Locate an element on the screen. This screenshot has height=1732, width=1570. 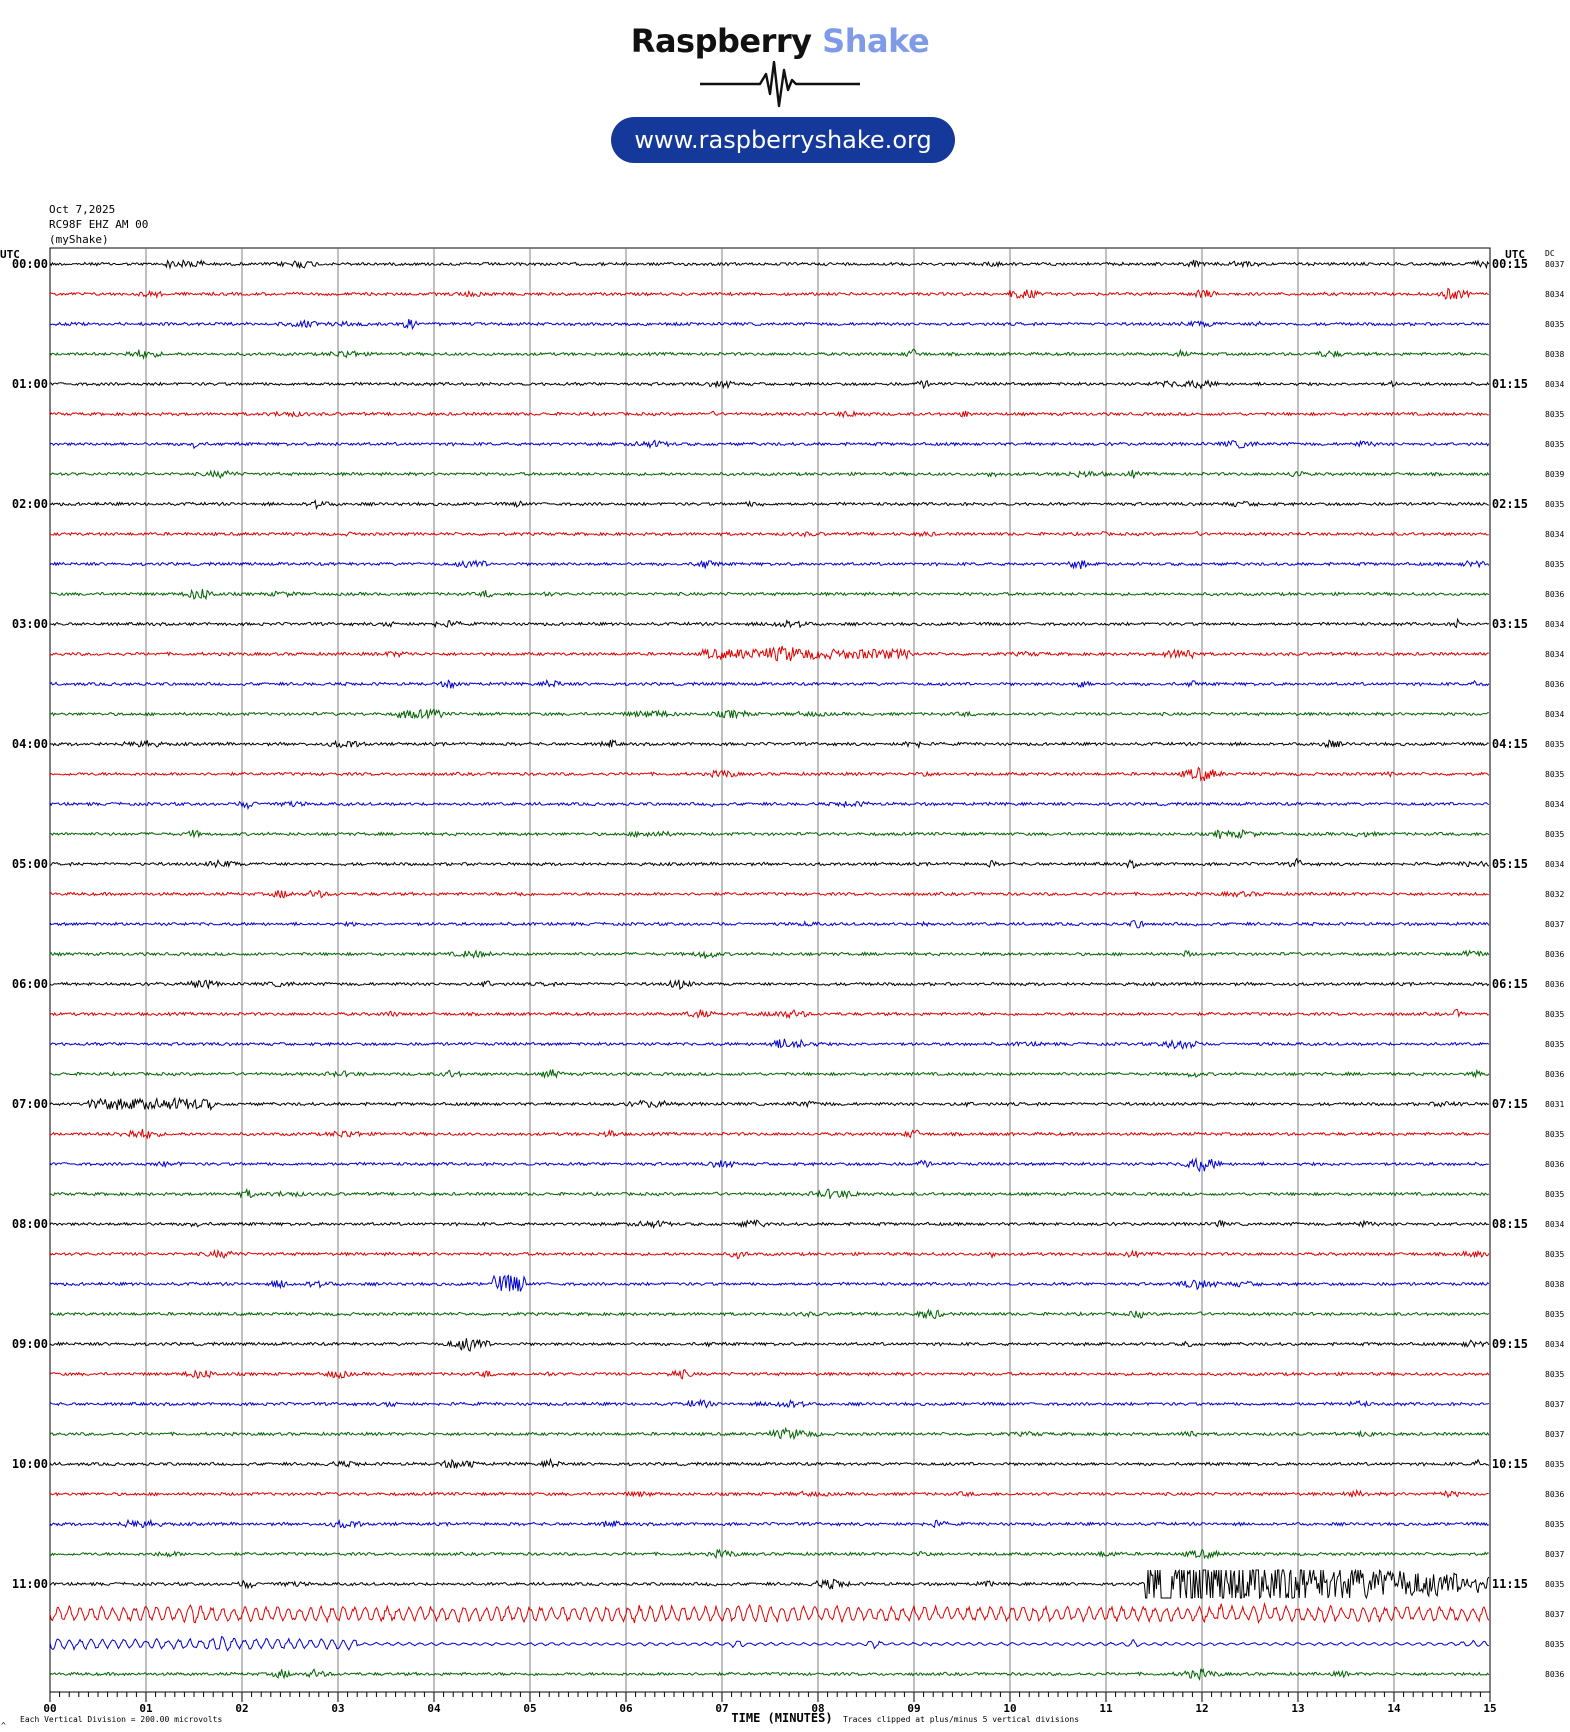
x-tick-label: 00 is located at coordinates (49, 1708).